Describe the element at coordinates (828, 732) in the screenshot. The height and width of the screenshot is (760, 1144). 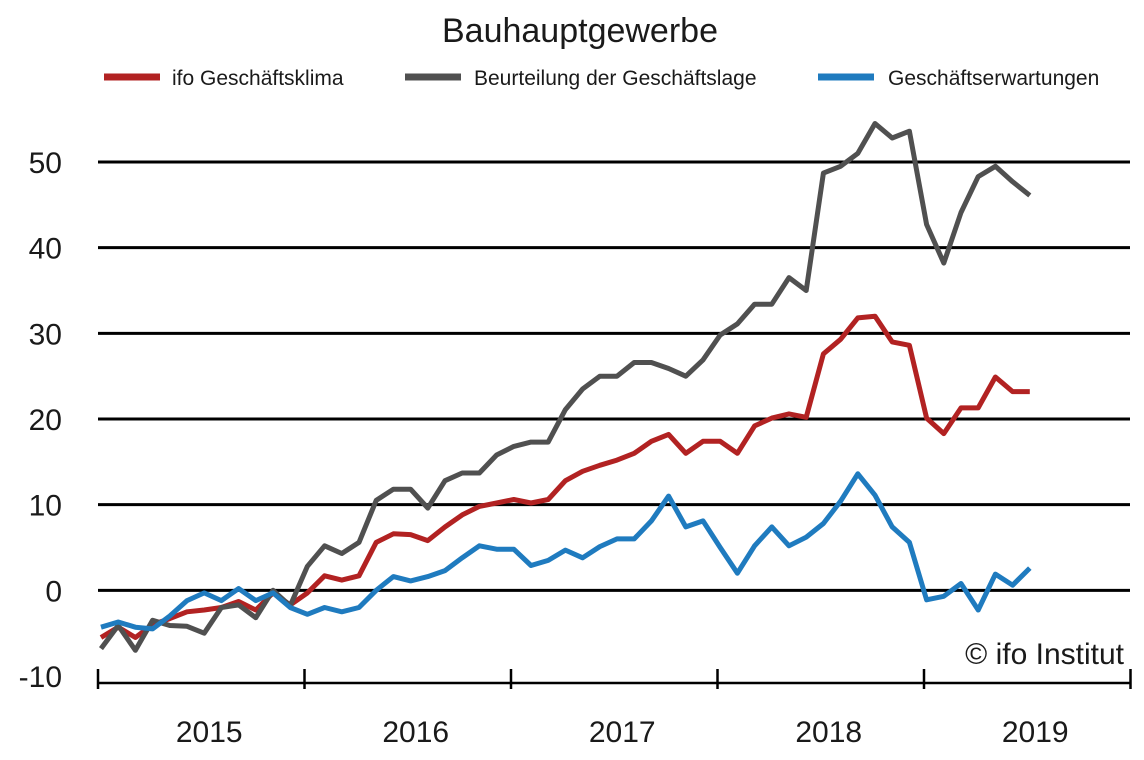
I see `x-tick-label: 2018` at that location.